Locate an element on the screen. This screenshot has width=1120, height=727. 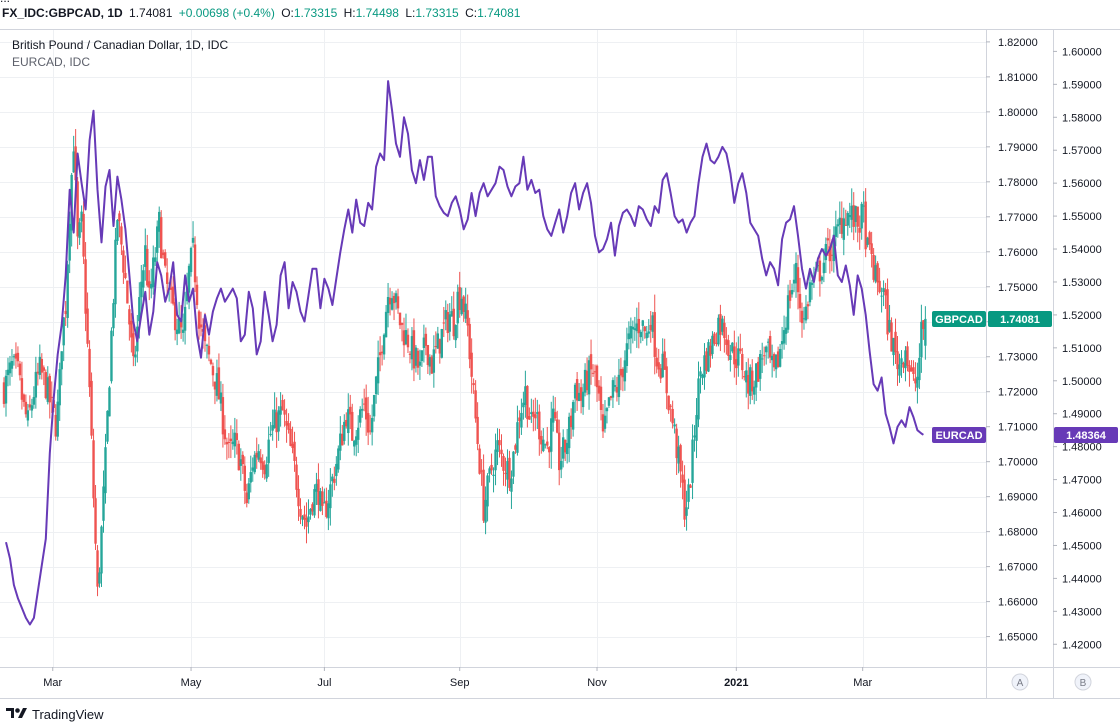
scale-a-tick-label: 1.50000 is located at coordinates (1082, 382).